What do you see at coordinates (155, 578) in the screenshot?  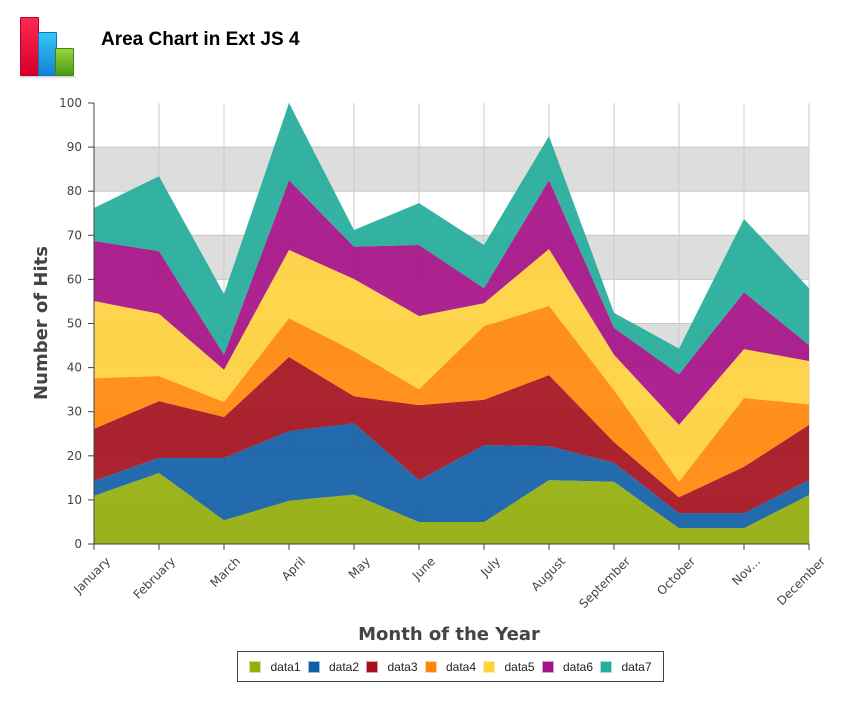 I see `x-tick-label: February` at bounding box center [155, 578].